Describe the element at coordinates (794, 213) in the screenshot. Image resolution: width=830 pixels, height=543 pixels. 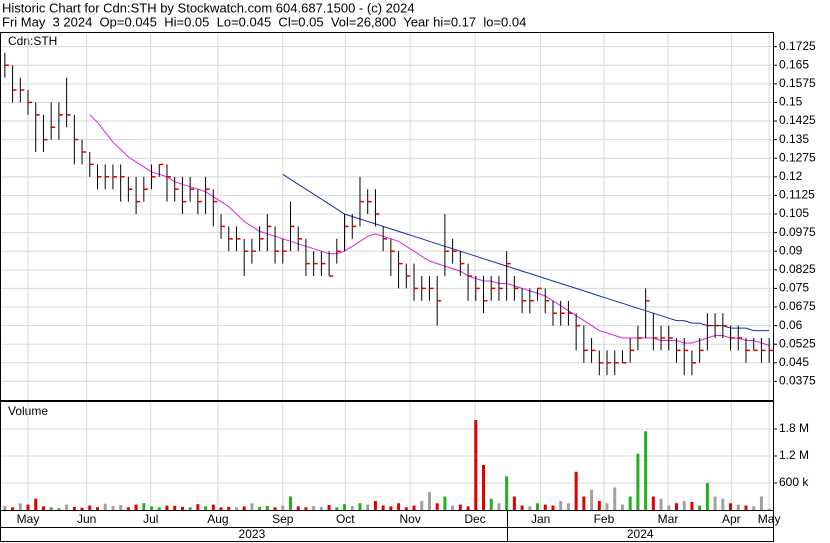
I see `y-tick-label: 0.105` at that location.